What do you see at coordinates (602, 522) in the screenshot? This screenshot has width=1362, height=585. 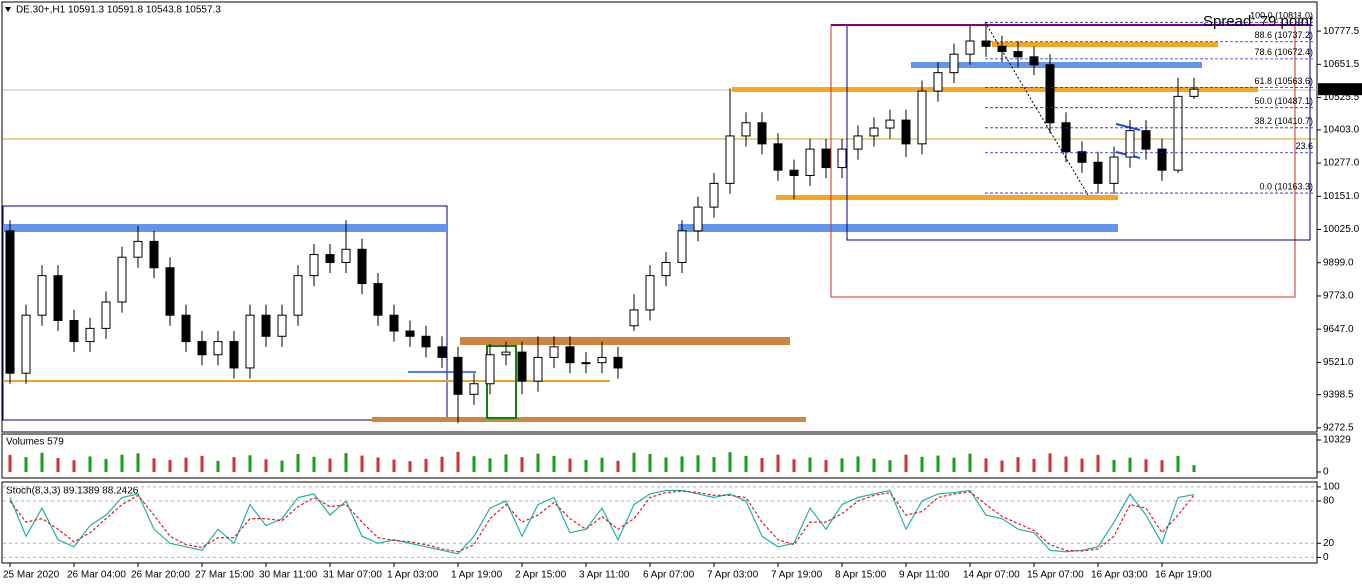 I see `stoch-line` at bounding box center [602, 522].